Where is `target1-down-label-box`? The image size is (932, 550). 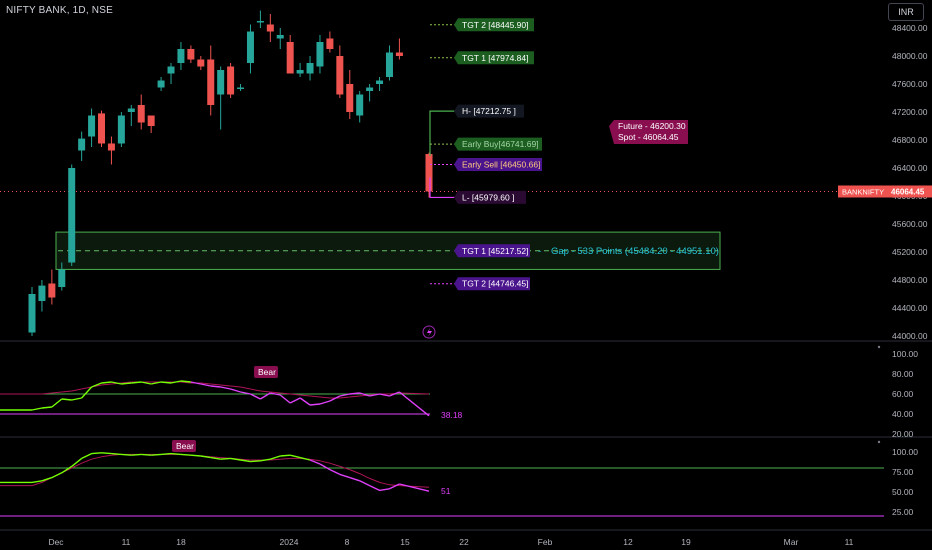
target1-down-label-box is located at coordinates (492, 251).